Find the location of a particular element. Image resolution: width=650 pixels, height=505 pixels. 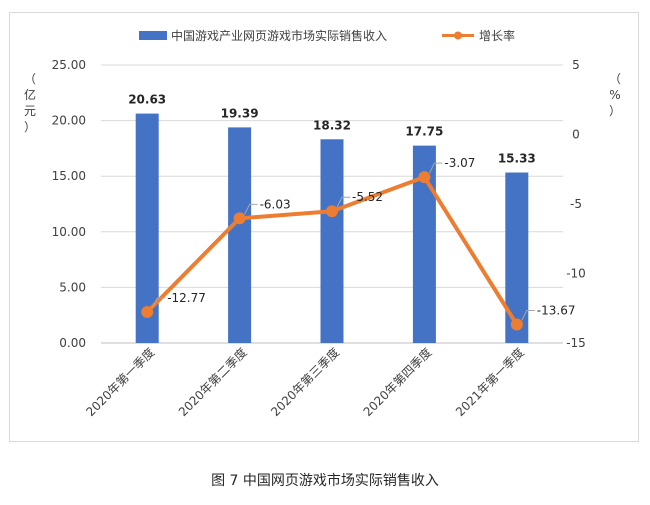

growth-value-label: -12.77 is located at coordinates (186, 298).